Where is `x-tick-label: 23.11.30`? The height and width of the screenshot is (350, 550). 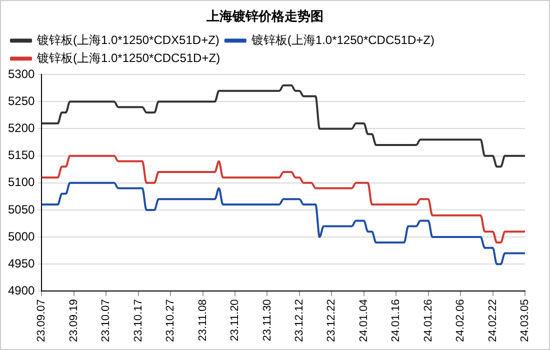
x-tick-label: 23.11.30 is located at coordinates (267, 320).